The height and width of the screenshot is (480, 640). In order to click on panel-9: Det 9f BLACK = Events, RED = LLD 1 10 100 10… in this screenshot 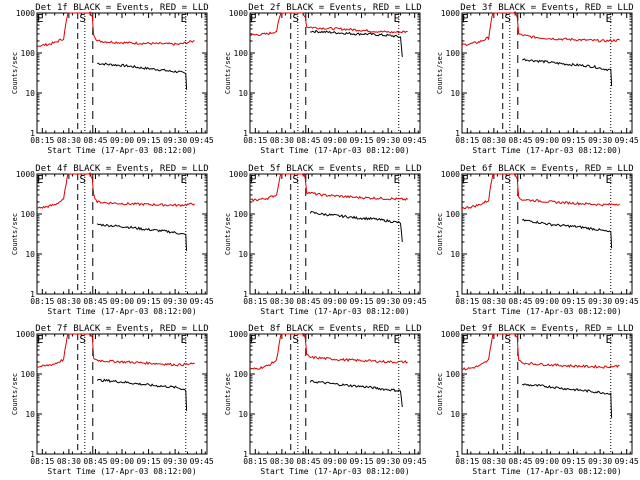, I will do `click(537, 400)`.